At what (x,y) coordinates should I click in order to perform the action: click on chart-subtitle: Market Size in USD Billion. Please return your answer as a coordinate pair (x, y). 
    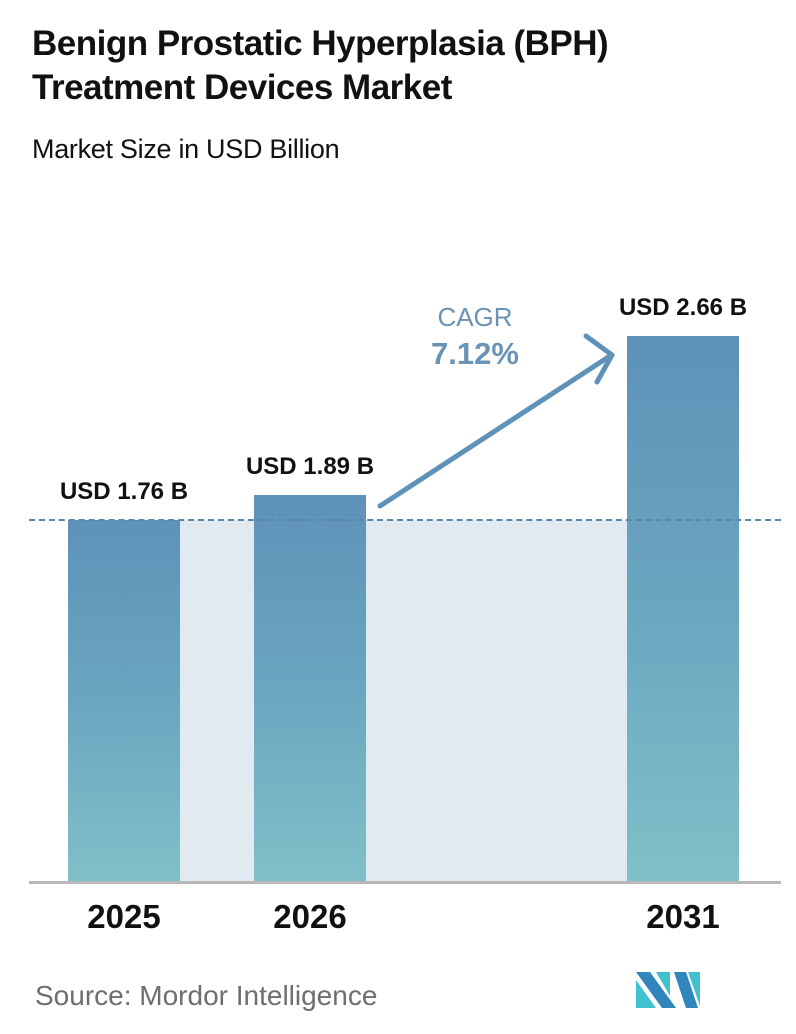
    Looking at the image, I should click on (186, 149).